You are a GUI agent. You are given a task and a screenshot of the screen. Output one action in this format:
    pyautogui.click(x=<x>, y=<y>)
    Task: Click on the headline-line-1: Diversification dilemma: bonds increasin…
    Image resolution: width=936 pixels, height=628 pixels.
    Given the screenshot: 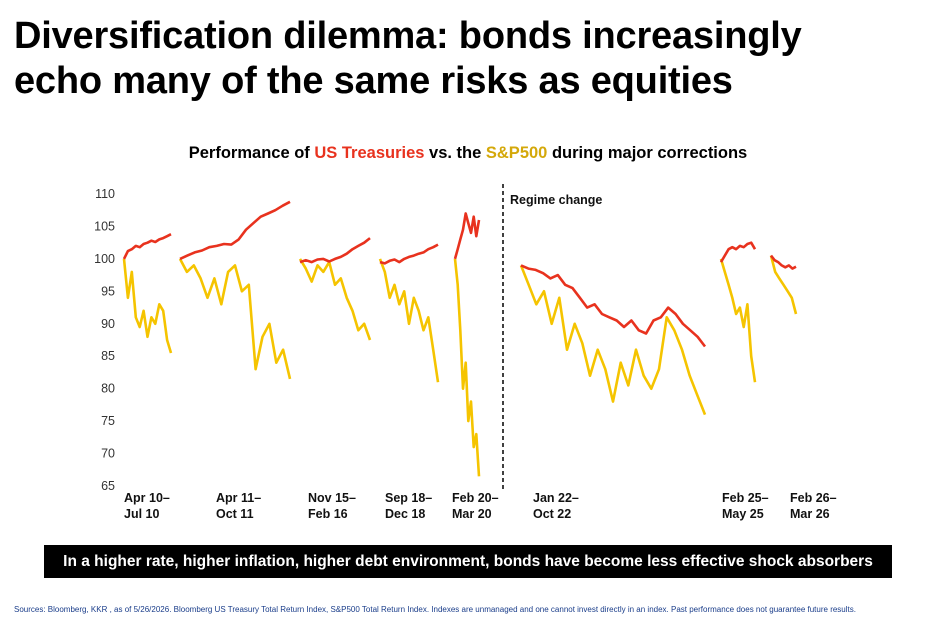 What is the action you would take?
    pyautogui.click(x=408, y=36)
    